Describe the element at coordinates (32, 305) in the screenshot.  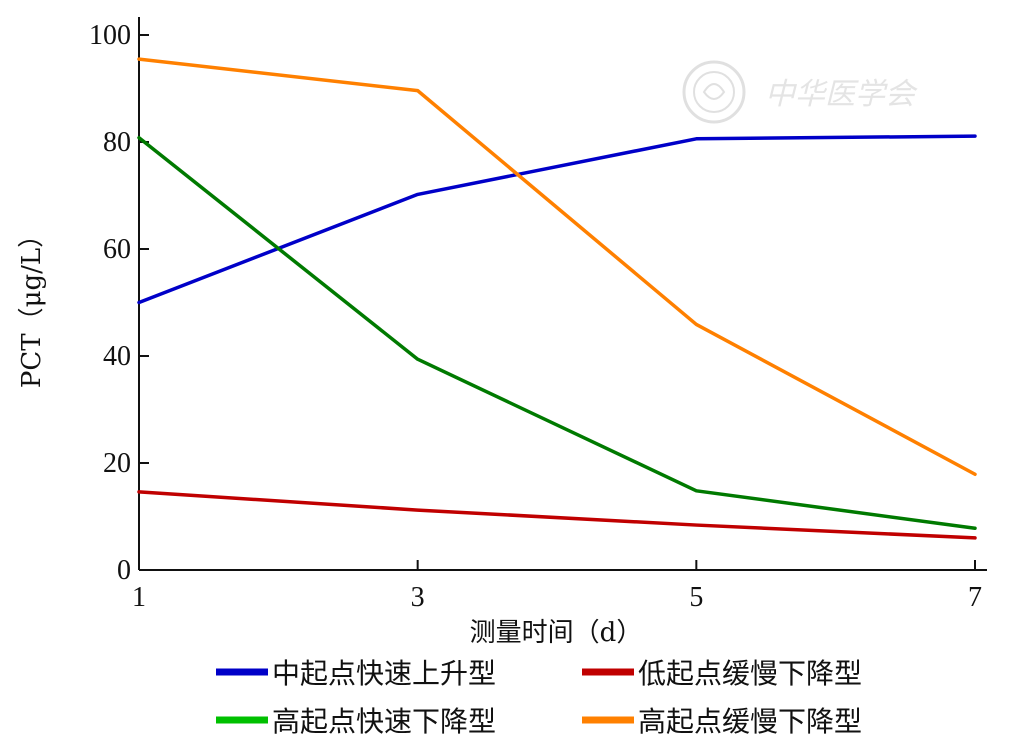
I see `y-axis-title: PCT（μg/L）` at that location.